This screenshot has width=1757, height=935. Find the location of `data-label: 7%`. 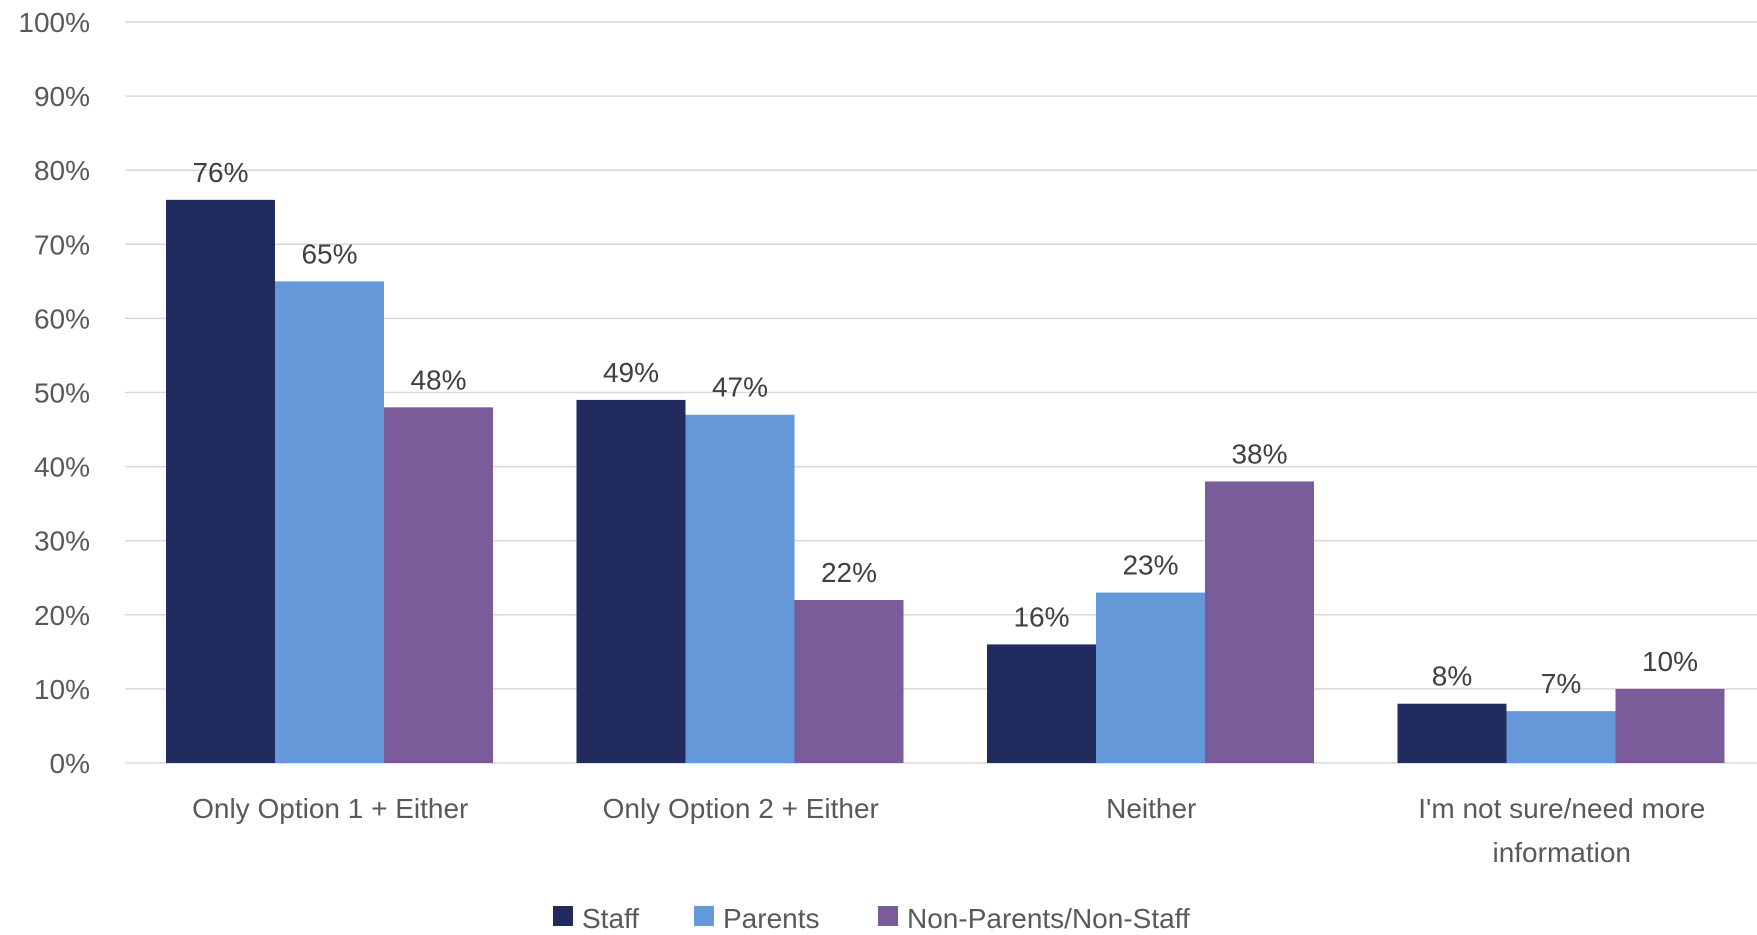

data-label: 7% is located at coordinates (1561, 683).